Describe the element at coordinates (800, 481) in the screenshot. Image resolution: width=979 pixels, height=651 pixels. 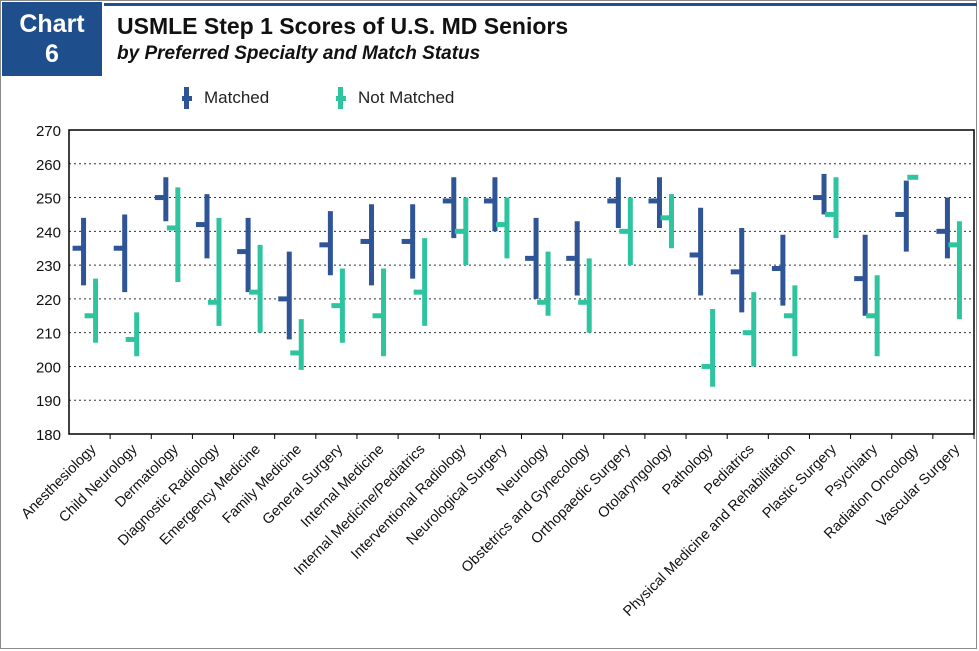
I see `x-tick-label: Plastic Surgery` at that location.